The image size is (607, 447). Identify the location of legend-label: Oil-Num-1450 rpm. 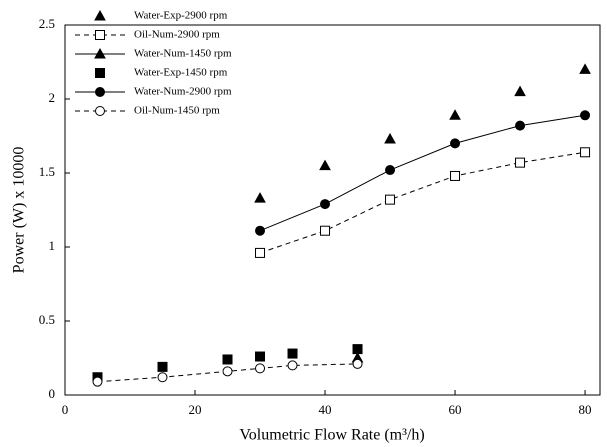
(177, 111).